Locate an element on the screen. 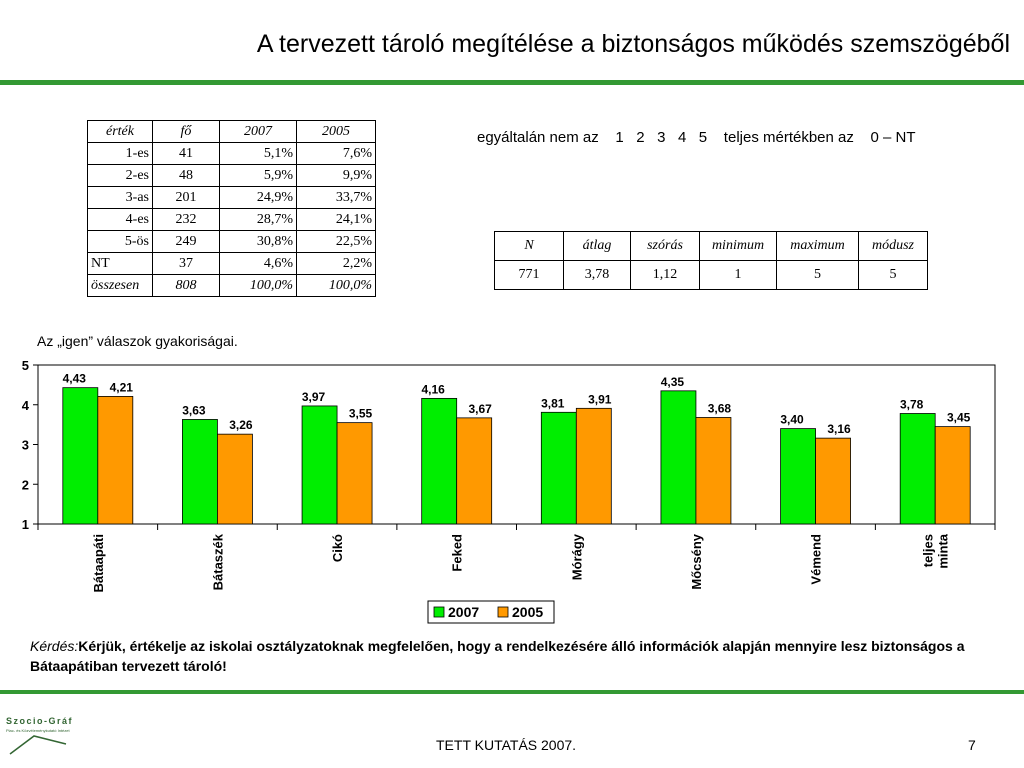  column-header: módusz is located at coordinates (893, 246).